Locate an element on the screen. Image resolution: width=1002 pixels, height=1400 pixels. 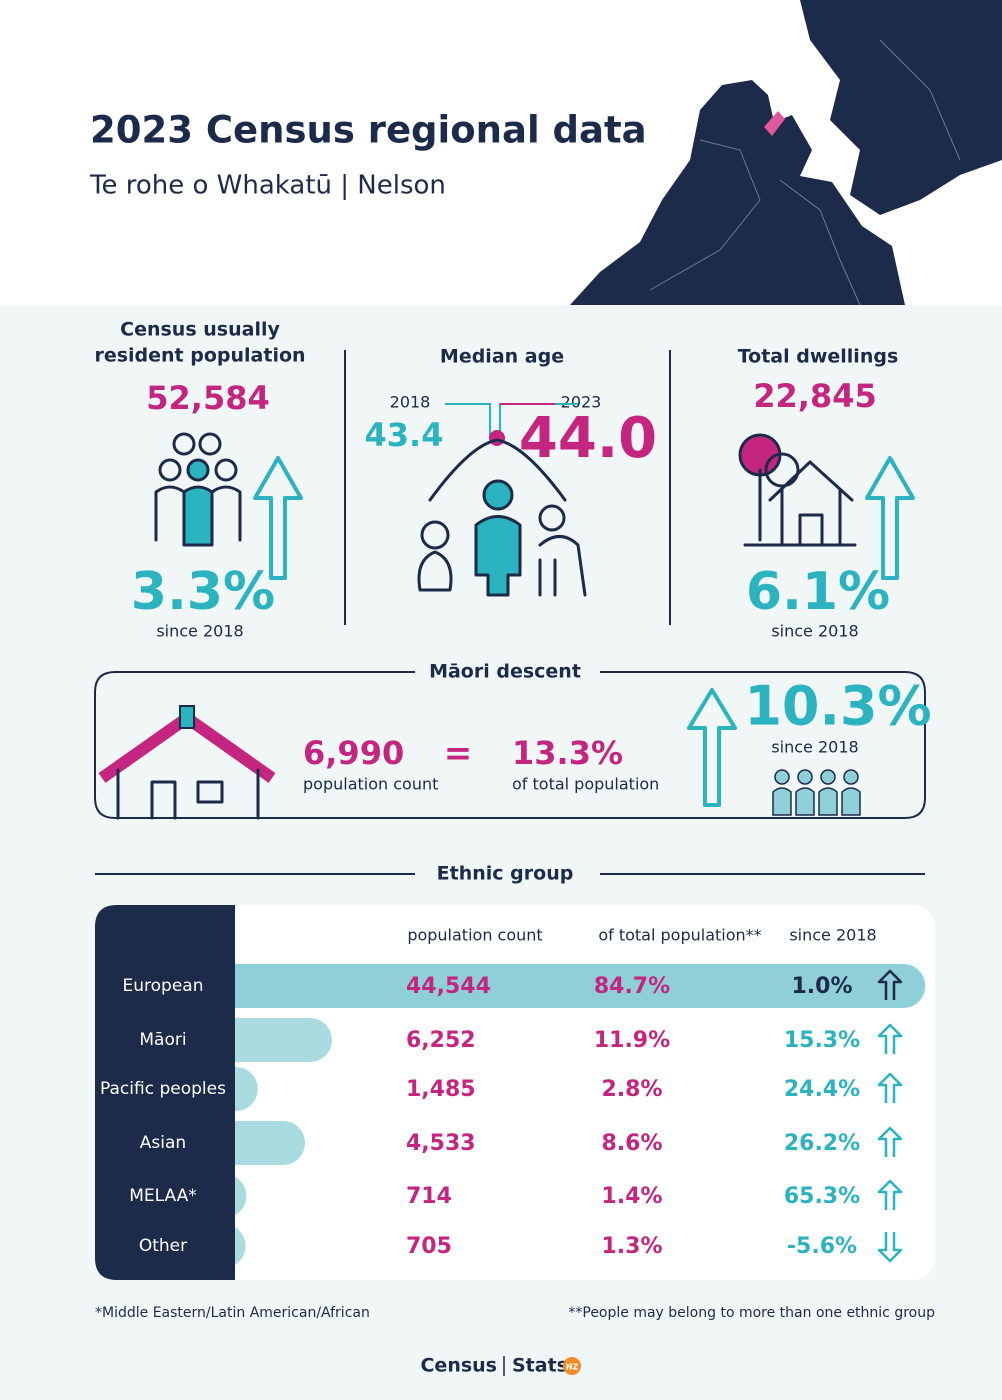
row-count: 1,485 is located at coordinates (441, 1089).